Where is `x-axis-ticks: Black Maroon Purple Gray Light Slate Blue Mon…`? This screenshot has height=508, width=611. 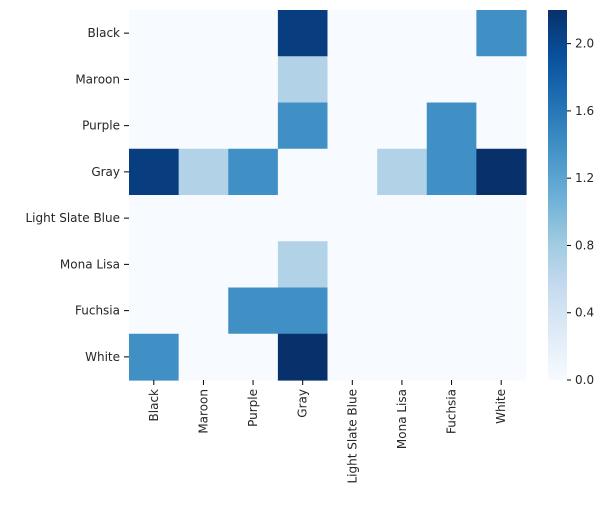 x-axis-ticks: Black Maroon Purple Gray Light Slate Blue Mon… is located at coordinates (327, 432).